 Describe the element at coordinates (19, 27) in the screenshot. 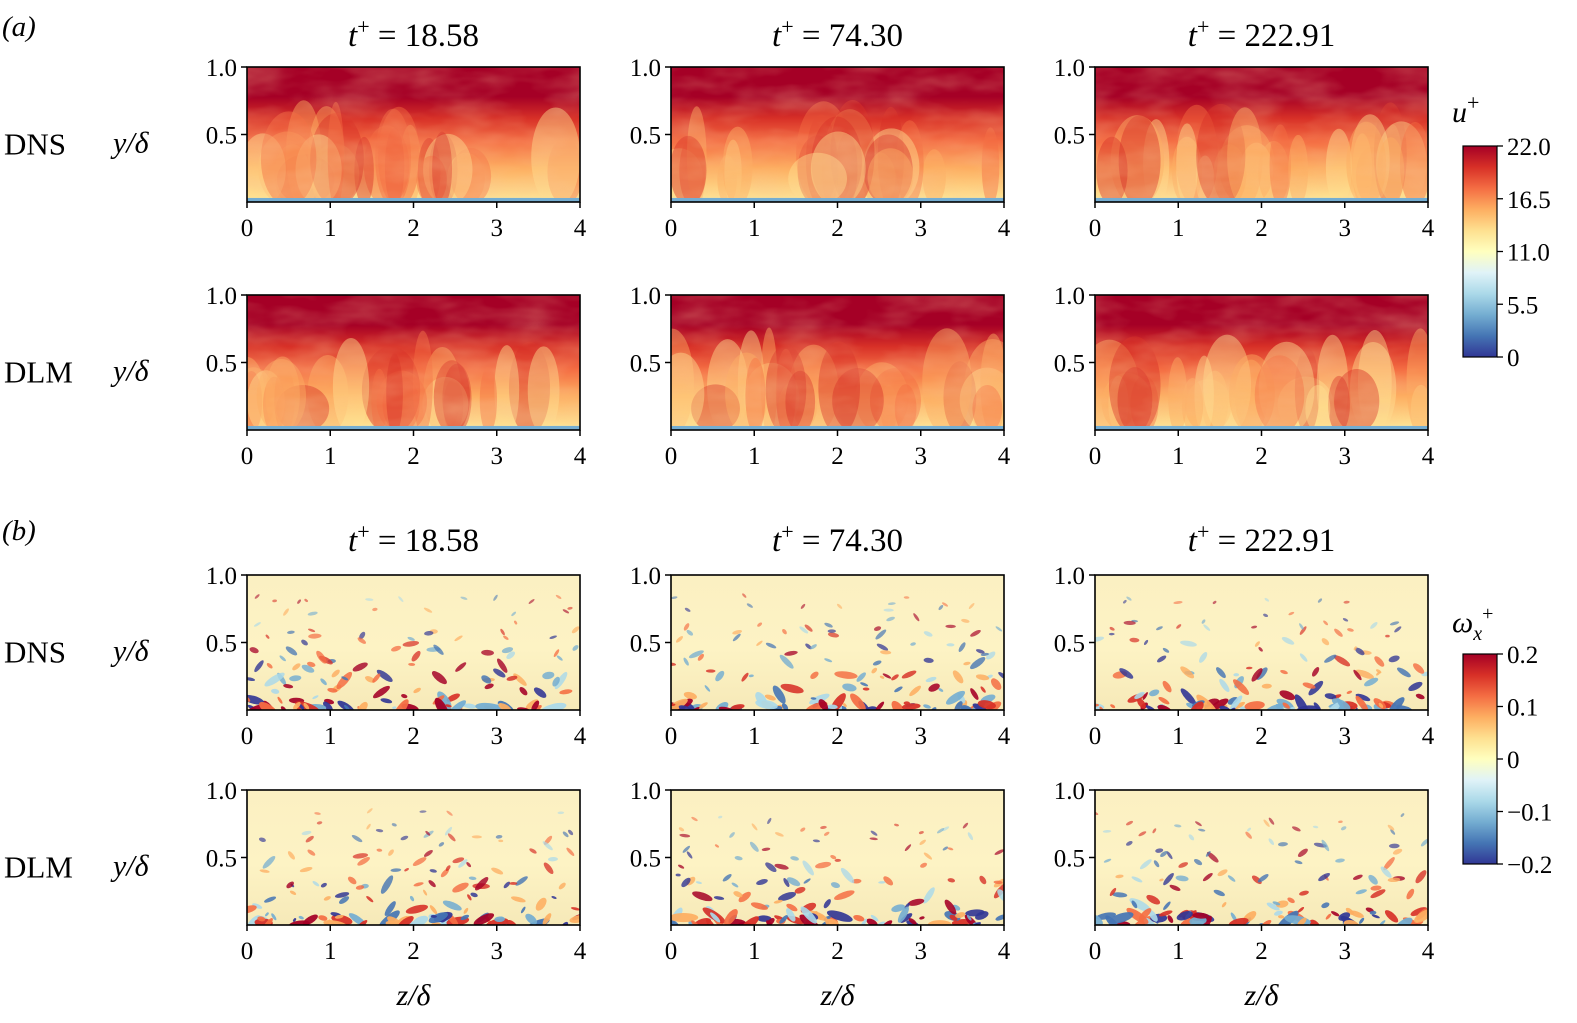

I see `panel-label: (a)` at that location.